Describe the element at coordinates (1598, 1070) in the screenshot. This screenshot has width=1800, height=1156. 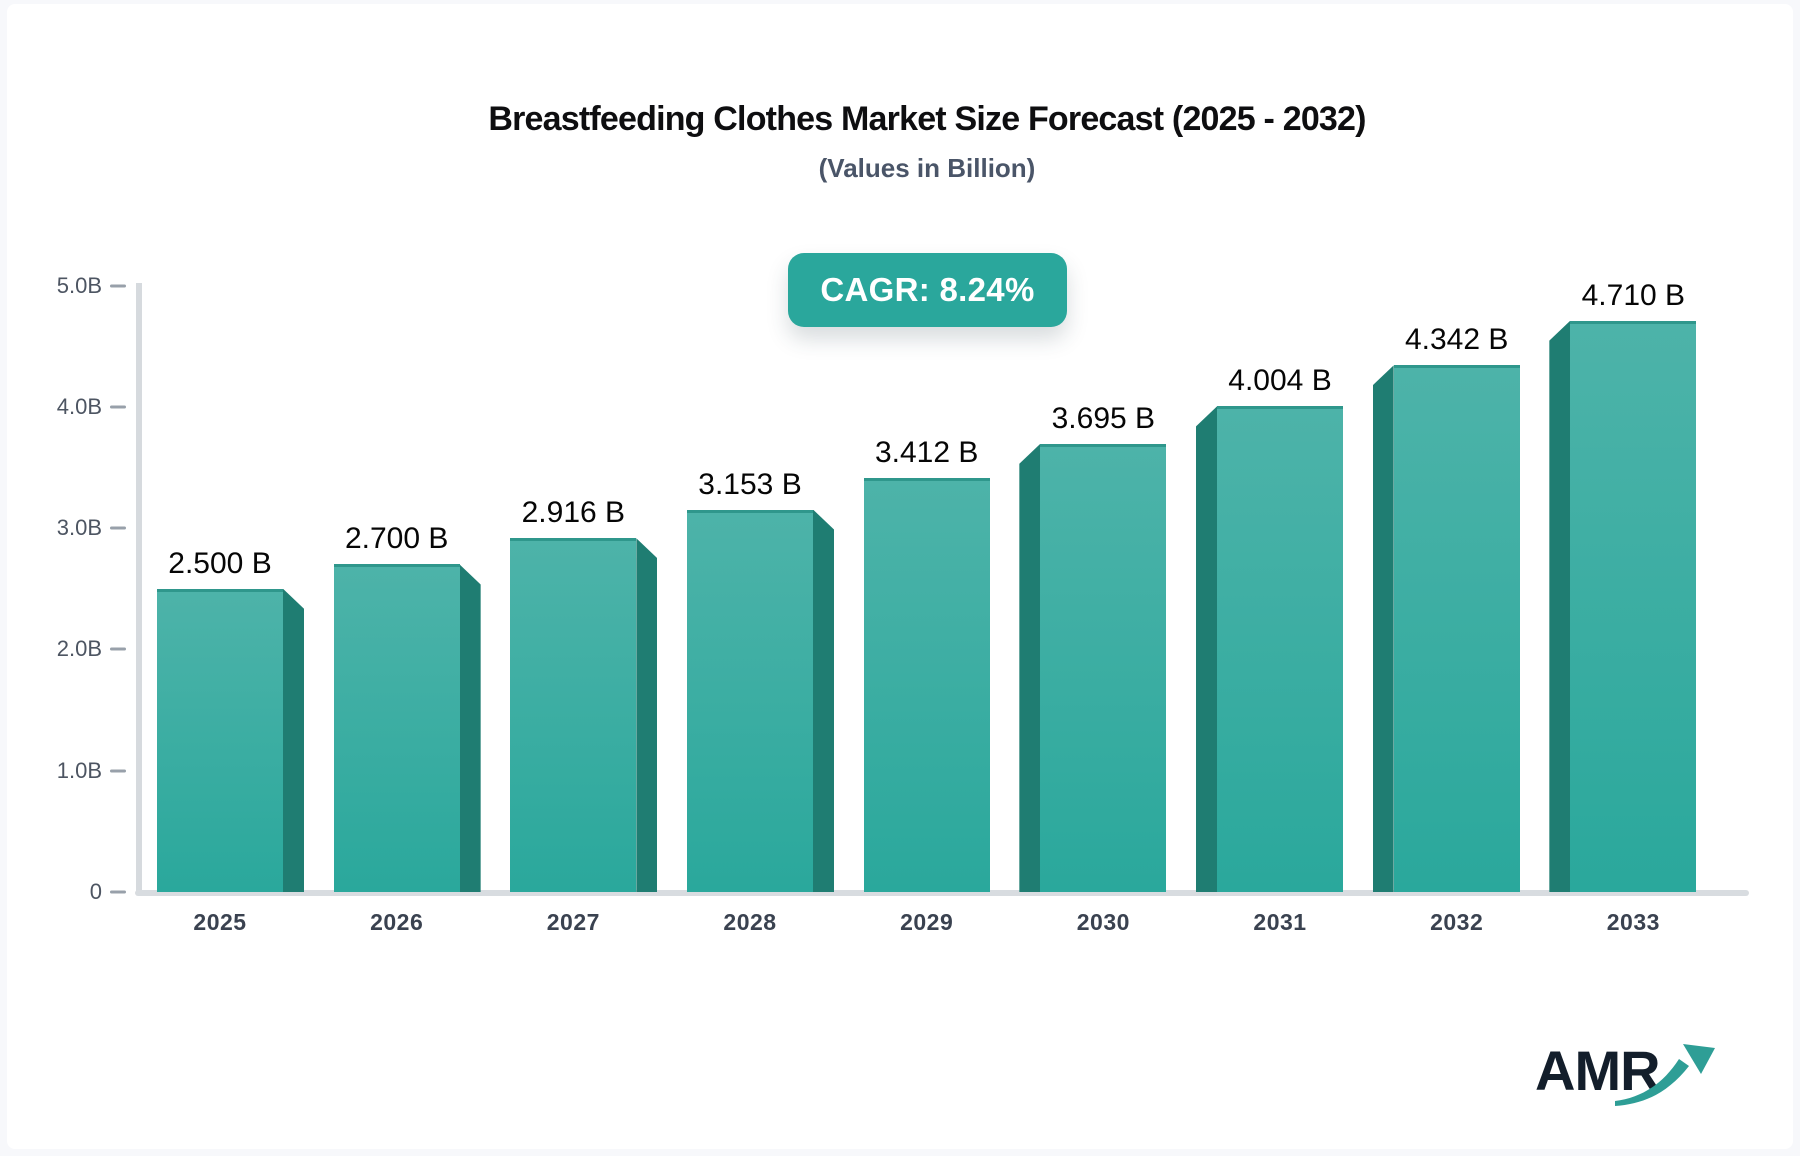
I see `amr-logo-text: AMR` at that location.